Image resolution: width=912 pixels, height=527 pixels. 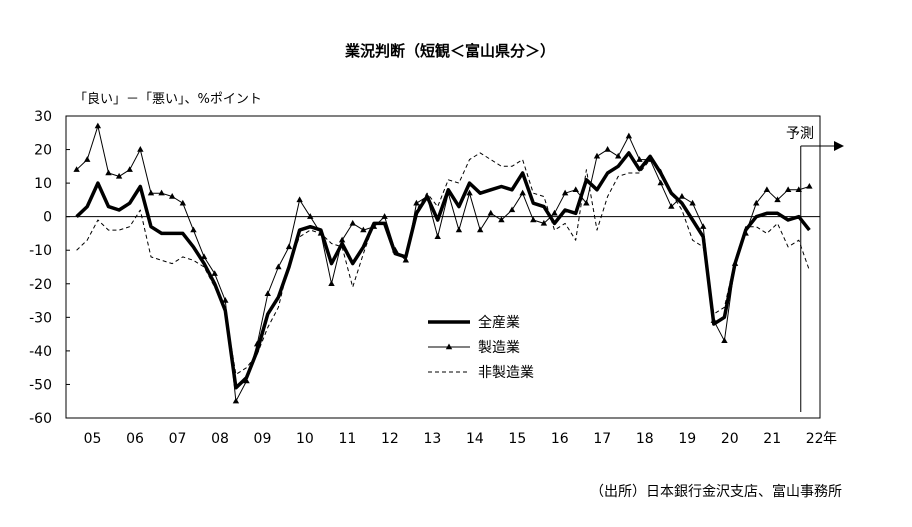 I want to click on y-axis-label: 「良い」－「悪い」、%ポイント, so click(x=168, y=99).